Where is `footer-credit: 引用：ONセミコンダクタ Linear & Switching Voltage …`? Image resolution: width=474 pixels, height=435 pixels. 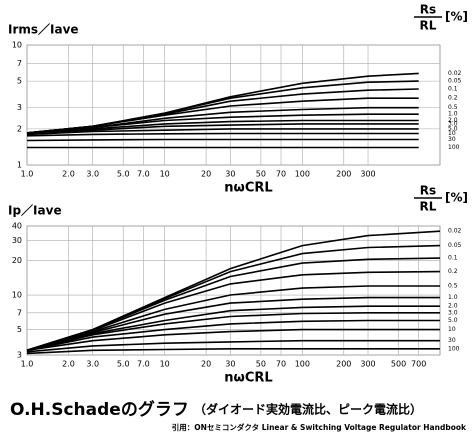
footer-credit: 引用：ONセミコンダクタ Linear & Switching Voltage … is located at coordinates (319, 427).